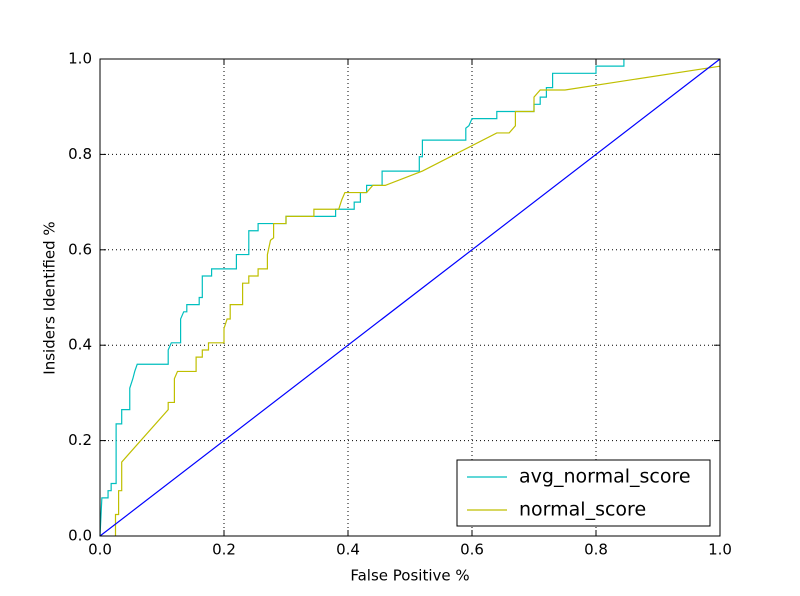  Describe the element at coordinates (583, 493) in the screenshot. I see `legend-box` at that location.